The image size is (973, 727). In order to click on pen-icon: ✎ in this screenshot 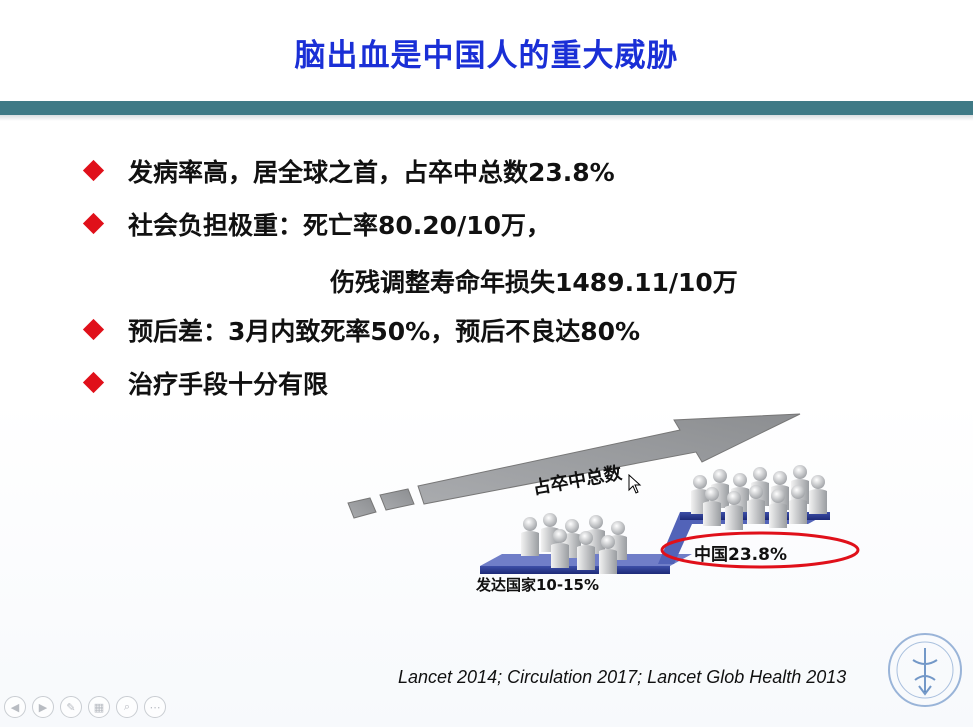, I will do `click(71, 707)`.